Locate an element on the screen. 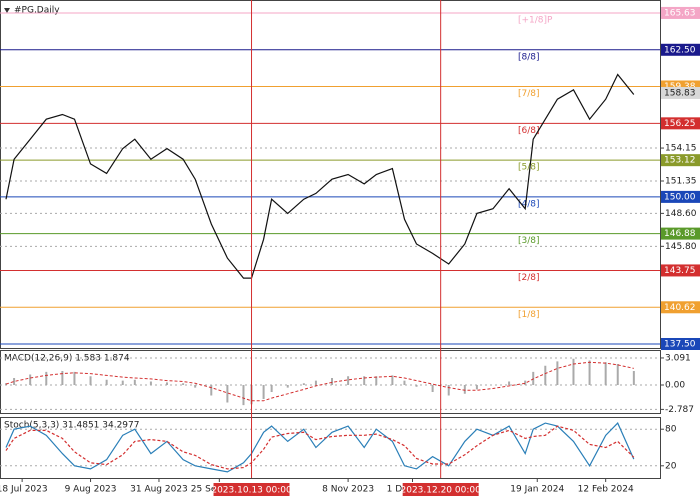 This screenshot has width=700, height=500. stoch-title: Stoch(5,3,3) 31.4851 34.2977 is located at coordinates (71, 426).